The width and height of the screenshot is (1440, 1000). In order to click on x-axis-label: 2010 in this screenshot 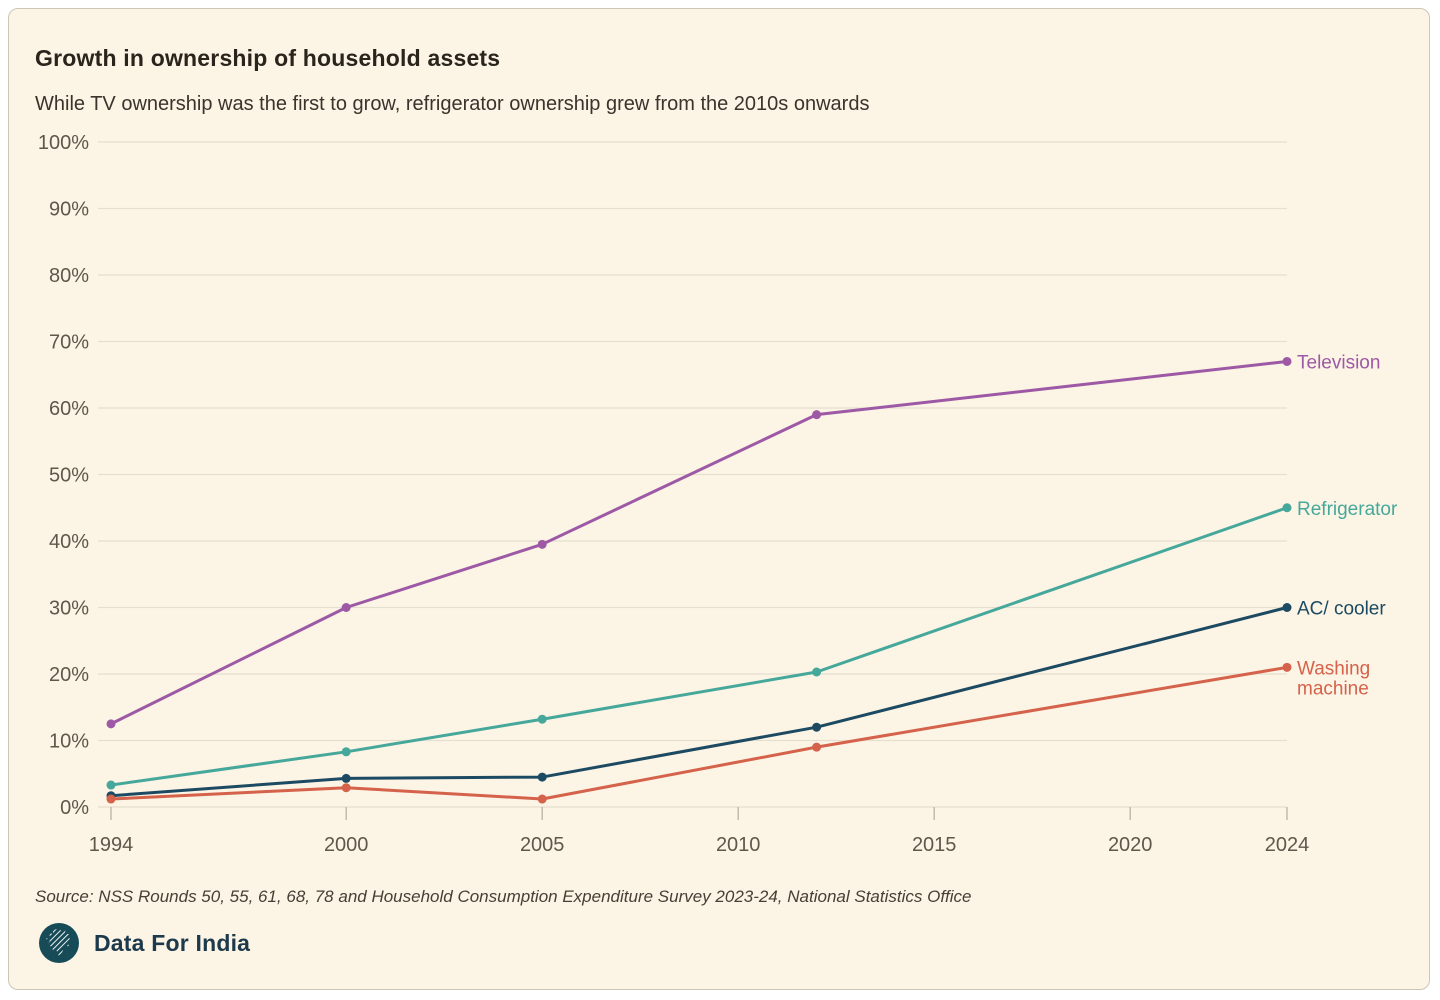, I will do `click(738, 845)`.